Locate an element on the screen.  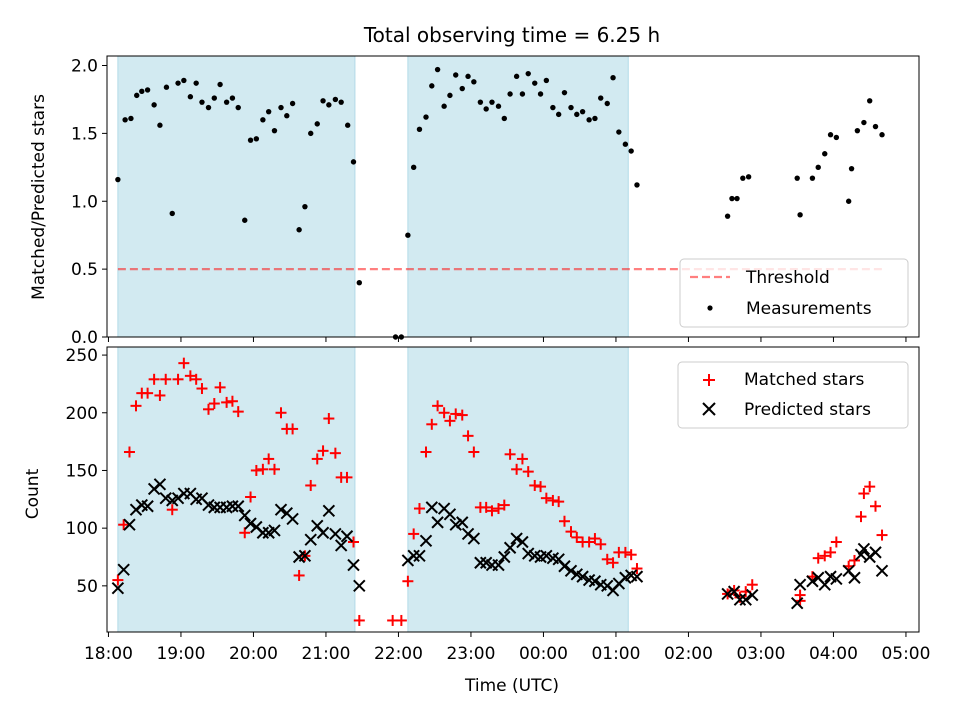
bottom-y-tick-label: 250 is located at coordinates (82, 356).